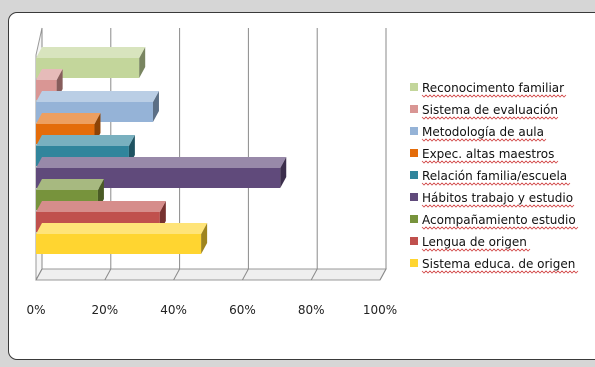  What do you see at coordinates (311, 310) in the screenshot?
I see `x-tick-label: 80%` at bounding box center [311, 310].